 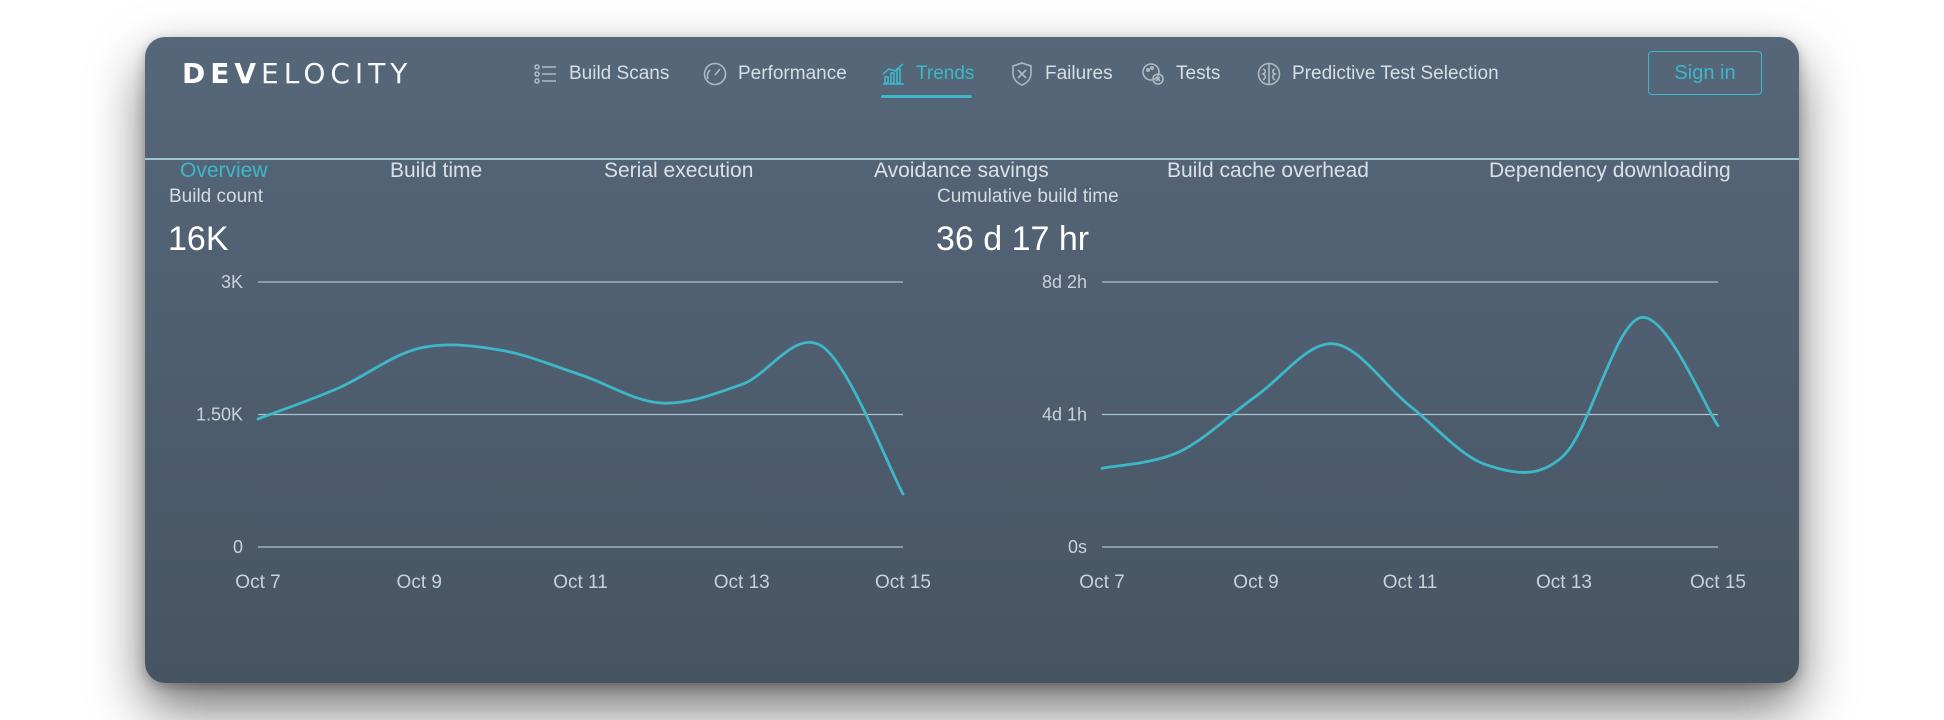 What do you see at coordinates (419, 582) in the screenshot?
I see `build-count-x-tick-label: Oct 9` at bounding box center [419, 582].